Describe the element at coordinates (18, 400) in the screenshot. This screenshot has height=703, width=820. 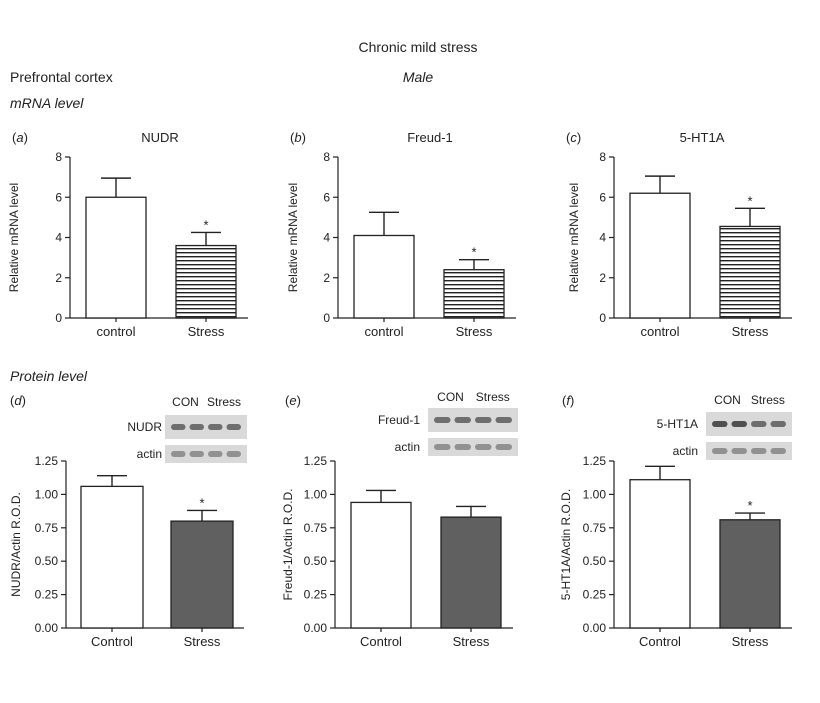
I see `panel-letter: (d)` at that location.